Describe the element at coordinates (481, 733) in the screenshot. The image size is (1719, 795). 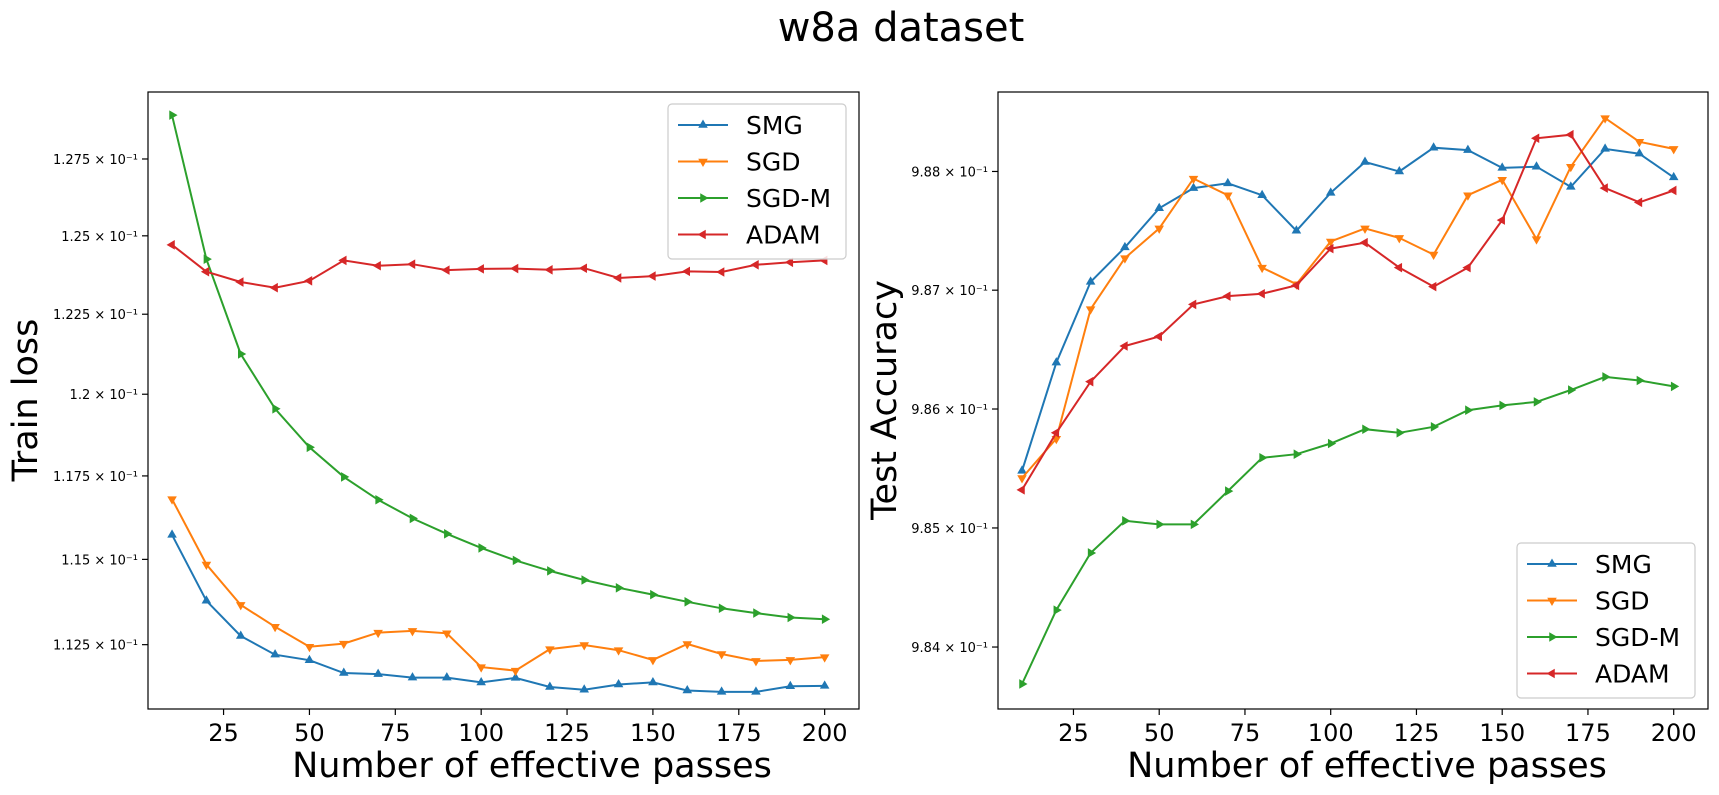
I see `train-loss-x-tick-label: 100` at that location.